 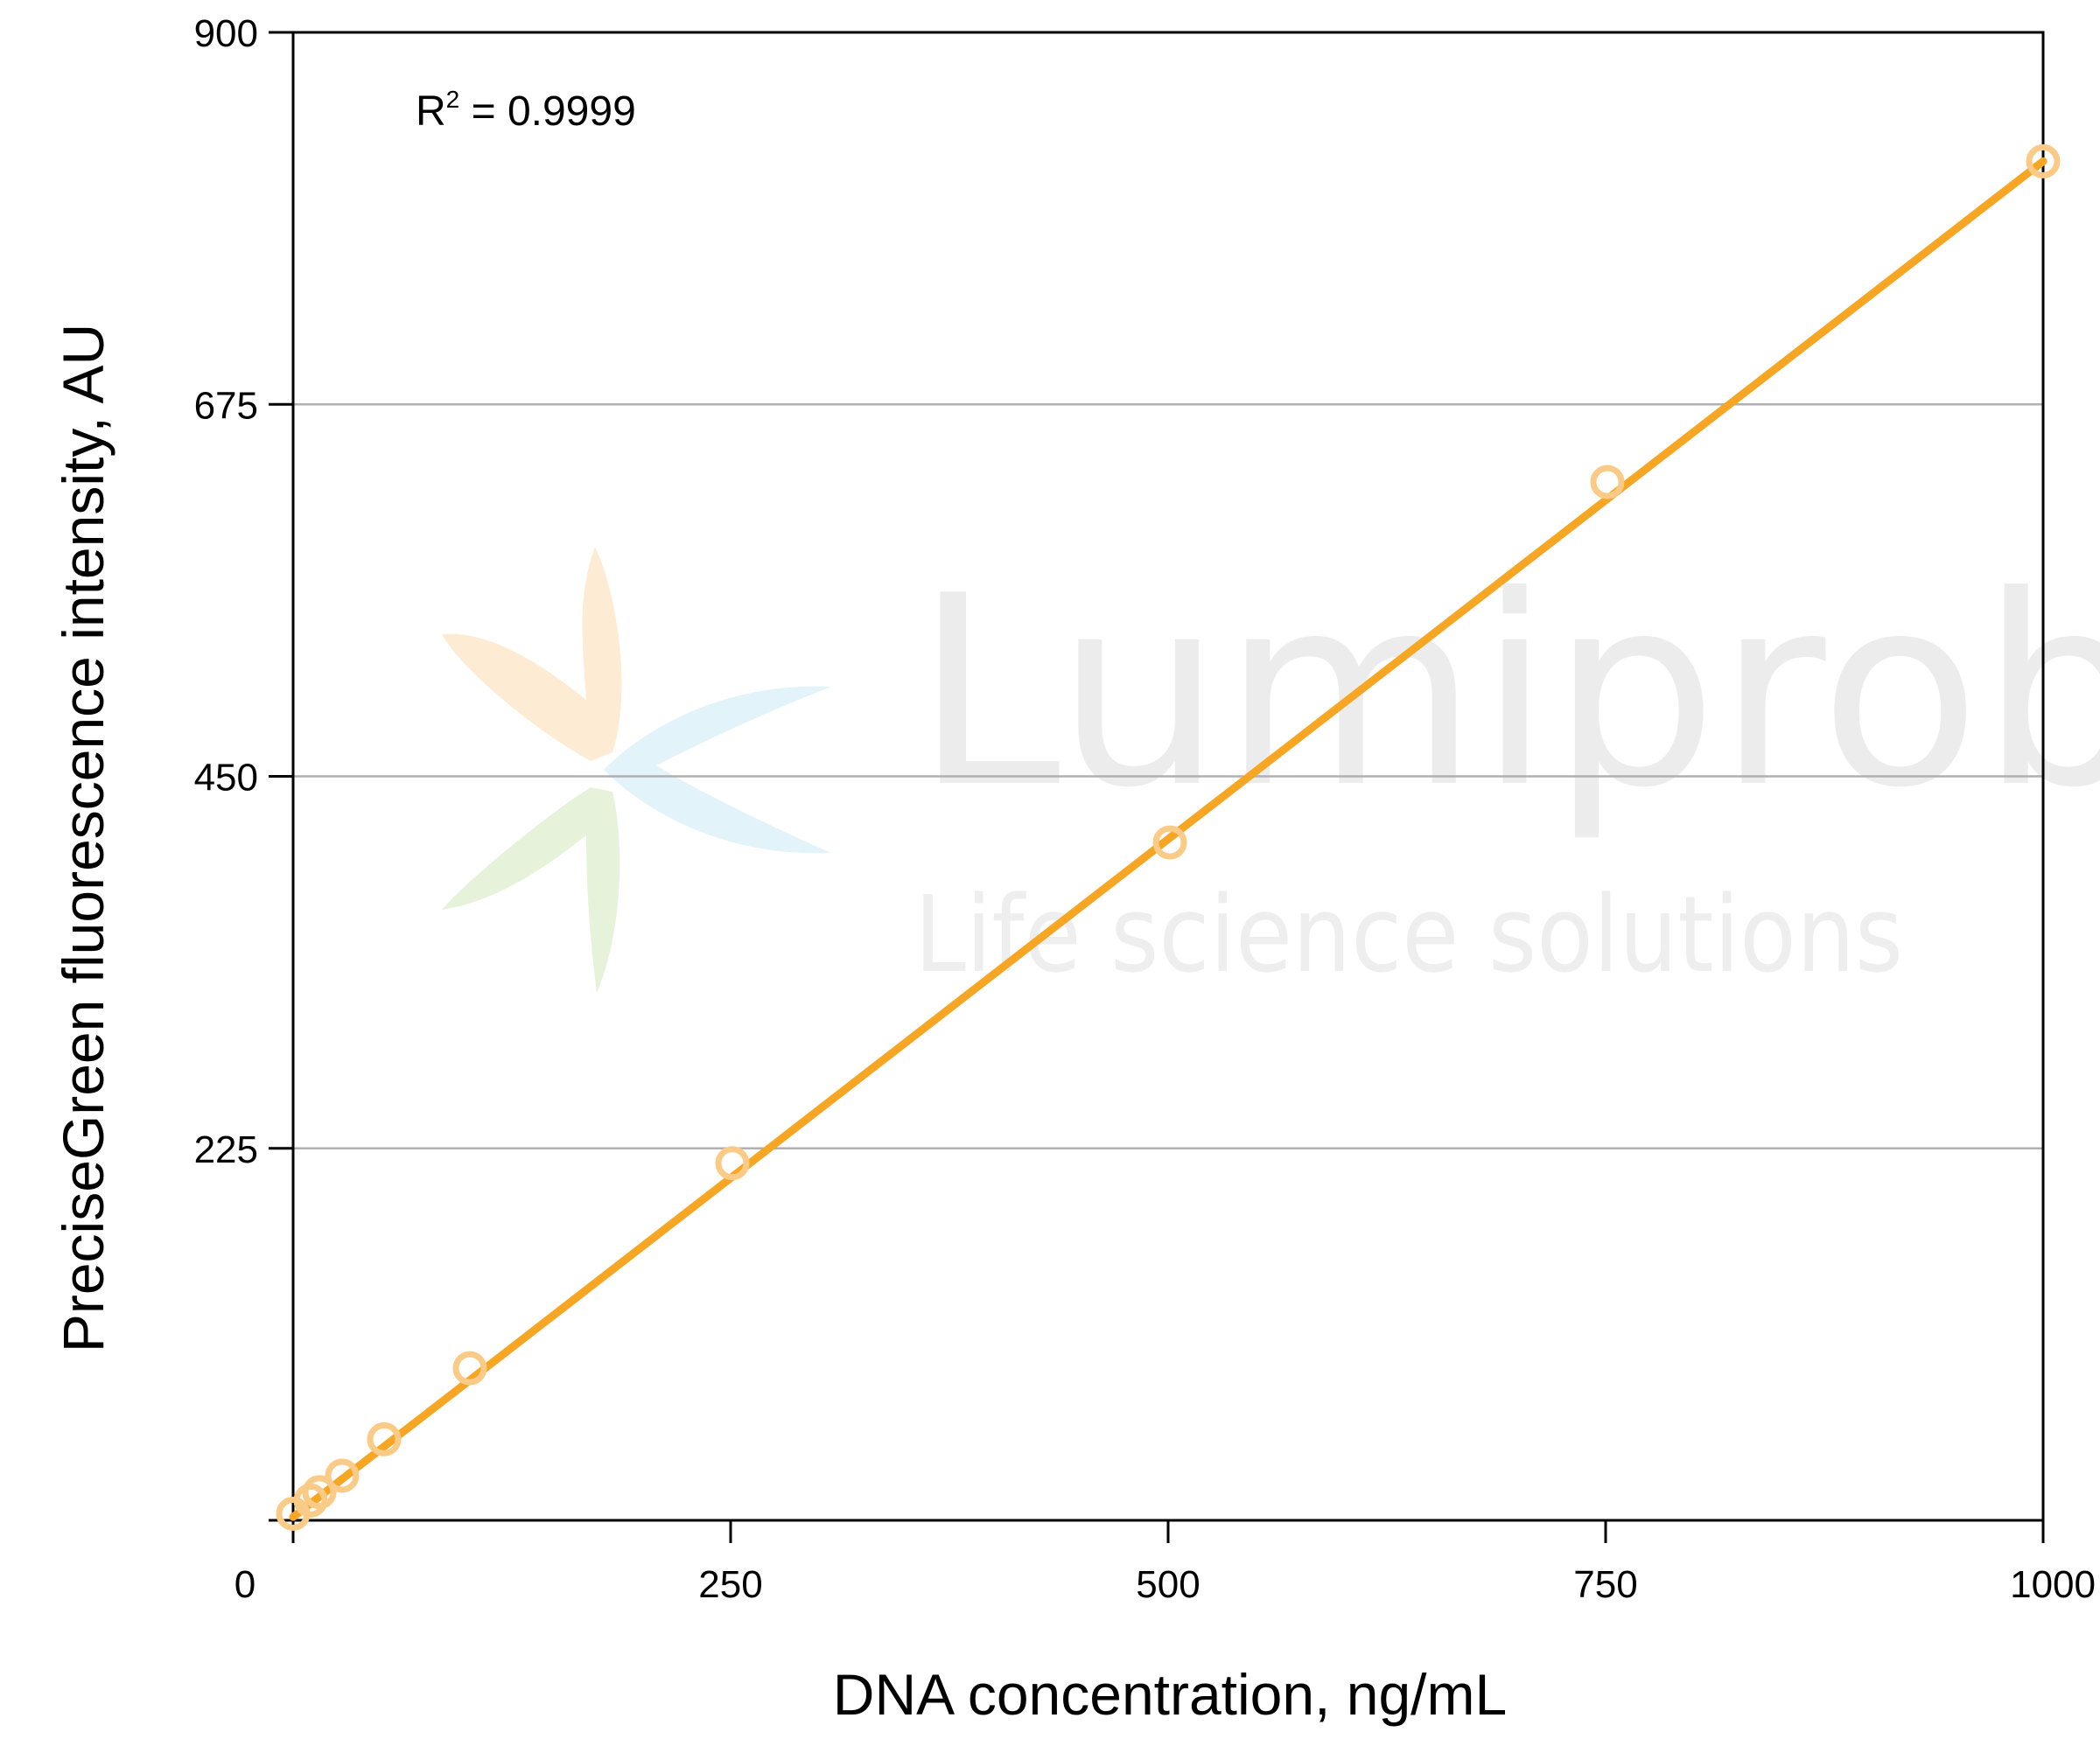 What do you see at coordinates (547, 111) in the screenshot?
I see `r-squared-value: = 0.9999` at bounding box center [547, 111].